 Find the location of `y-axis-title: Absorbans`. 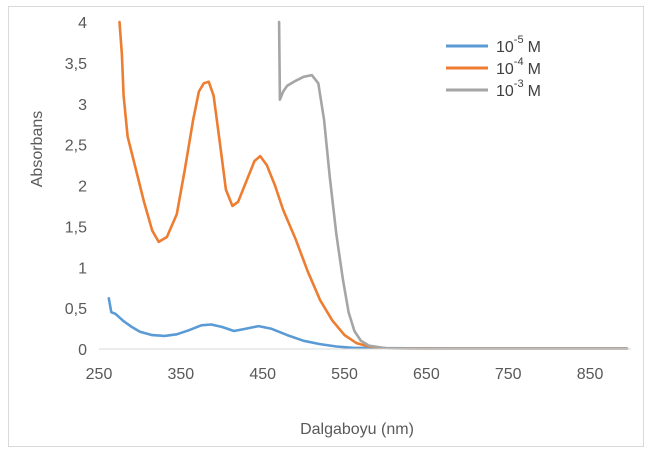

y-axis-title: Absorbans is located at coordinates (37, 149).